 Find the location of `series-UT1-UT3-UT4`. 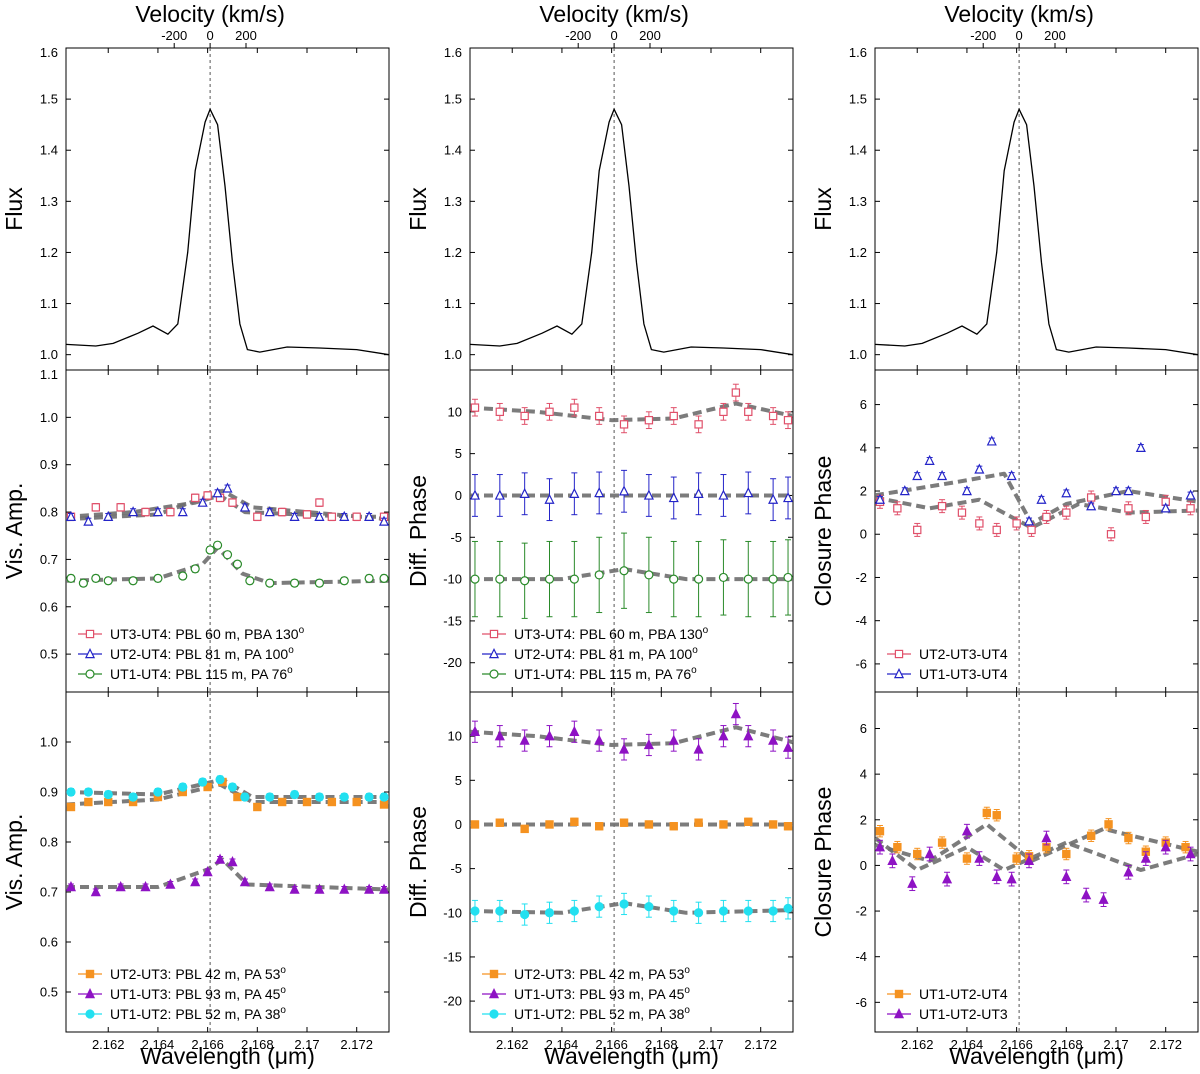

series-UT1-UT3-UT4 is located at coordinates (1035, 480).